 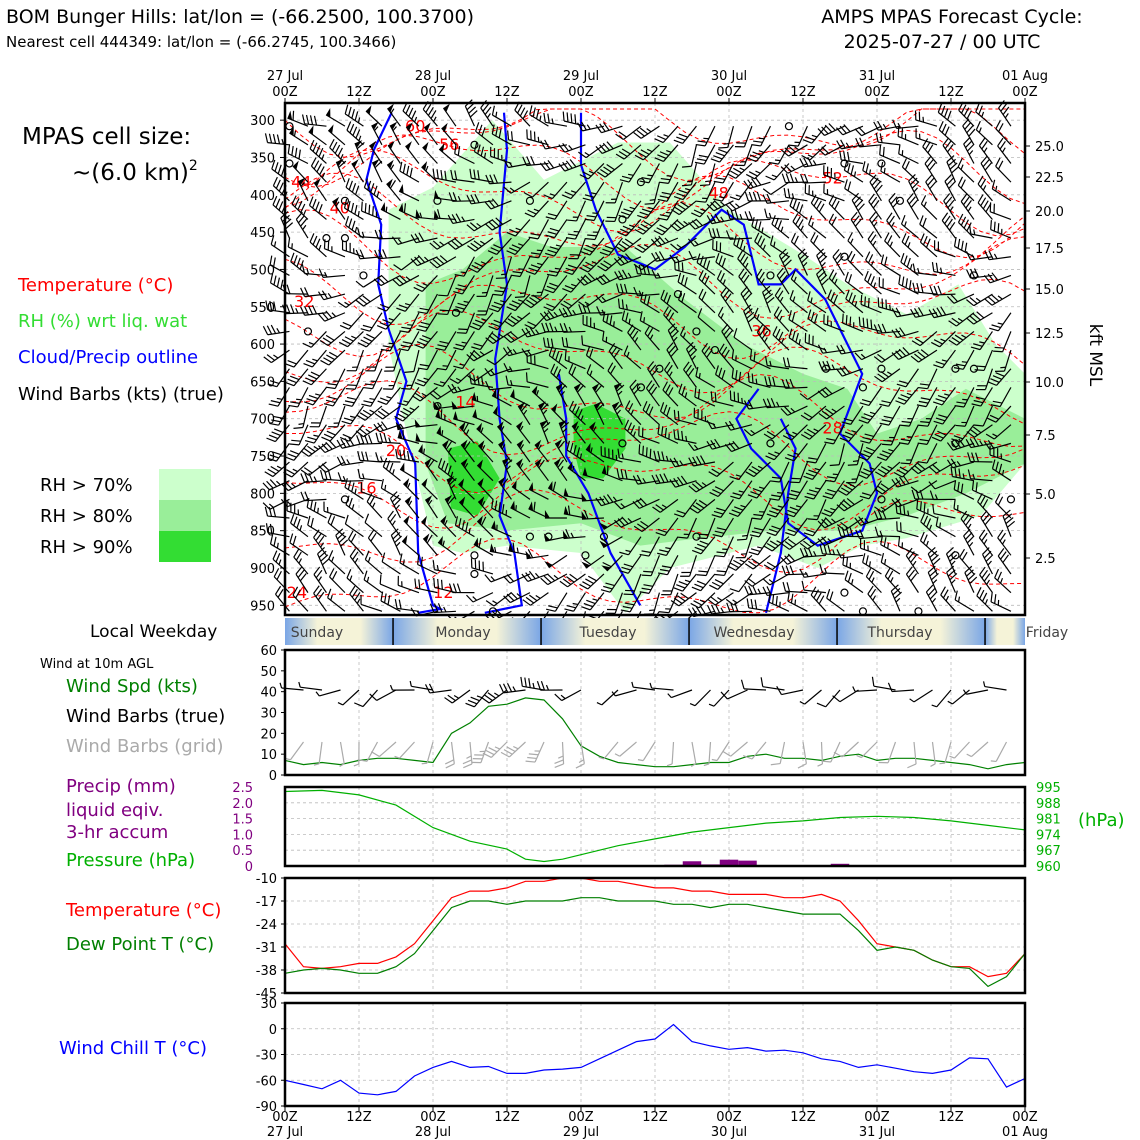 What do you see at coordinates (102, 321) in the screenshot?
I see `legend-item: RH (%) wrt liq. wat` at bounding box center [102, 321].